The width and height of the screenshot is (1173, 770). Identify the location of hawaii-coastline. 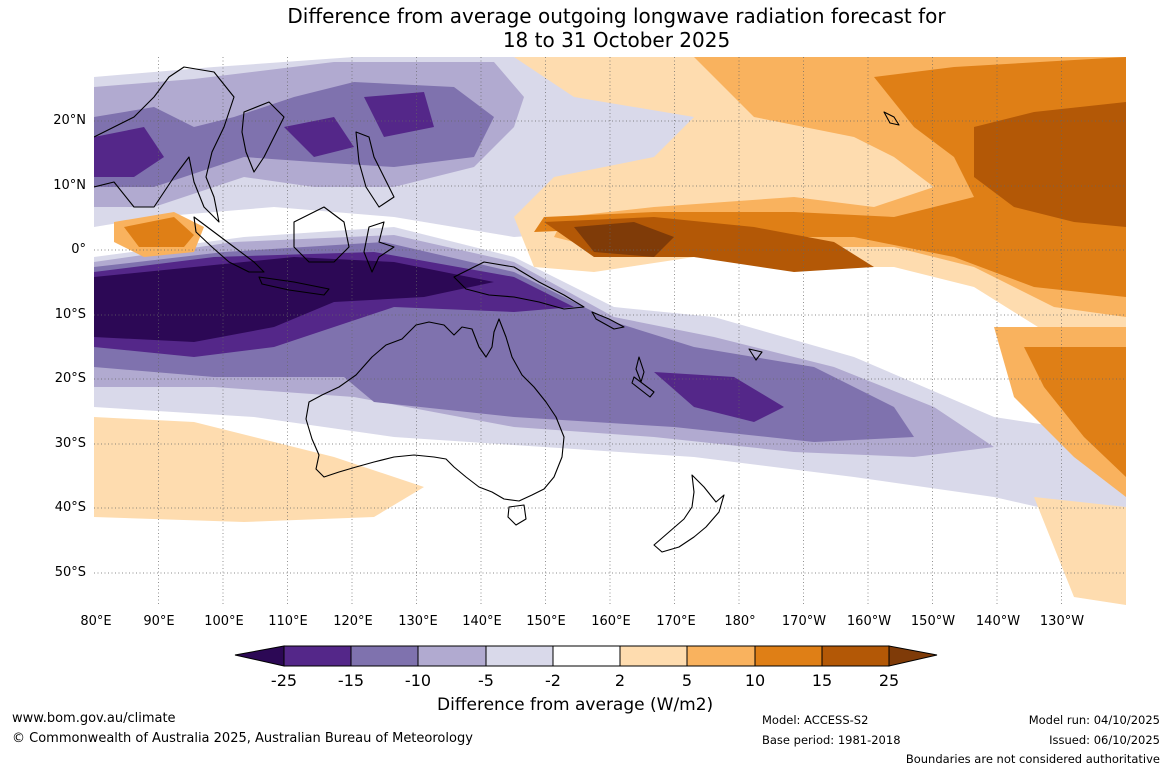
(891, 118).